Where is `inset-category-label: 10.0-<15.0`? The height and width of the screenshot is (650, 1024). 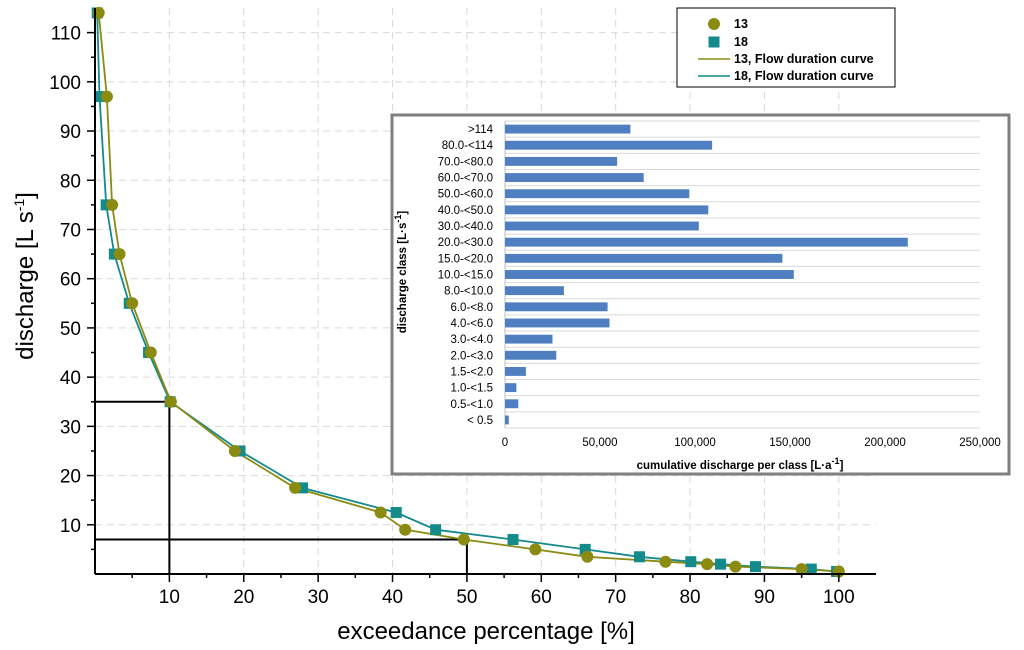
inset-category-label: 10.0-<15.0 is located at coordinates (465, 276).